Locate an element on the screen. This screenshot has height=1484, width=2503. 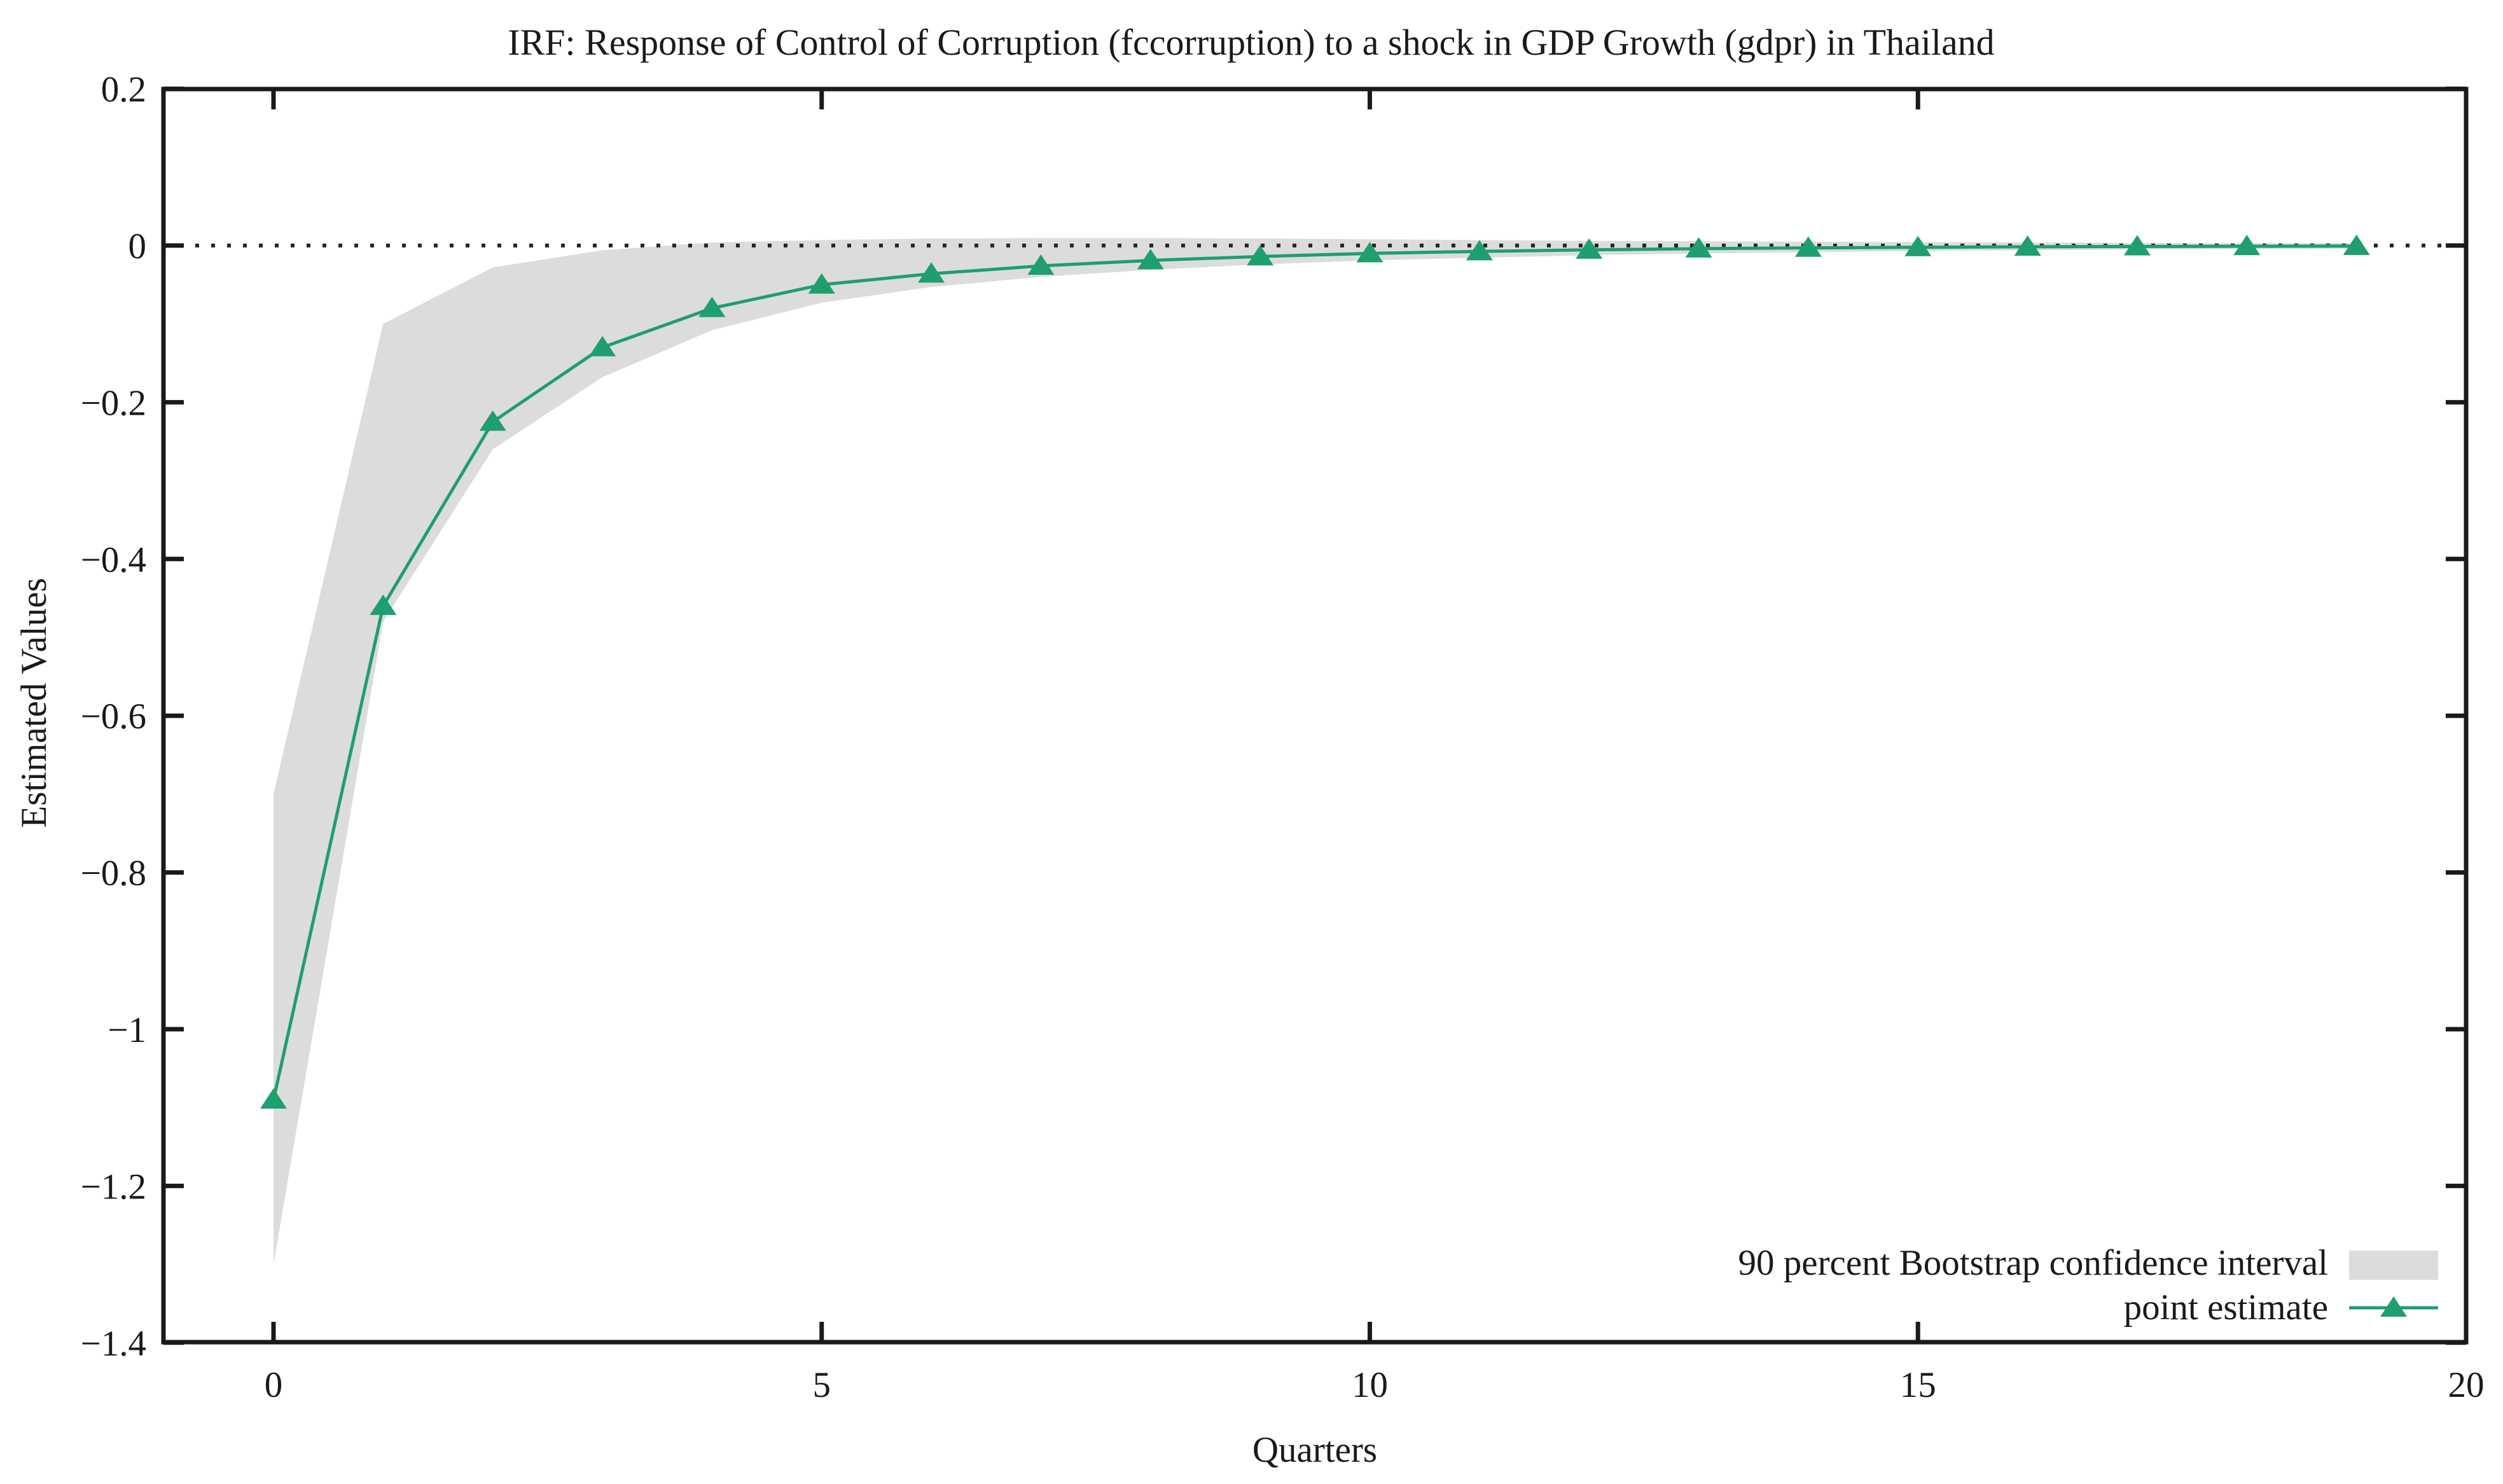
y-tick-label: −1 is located at coordinates (127, 1030).